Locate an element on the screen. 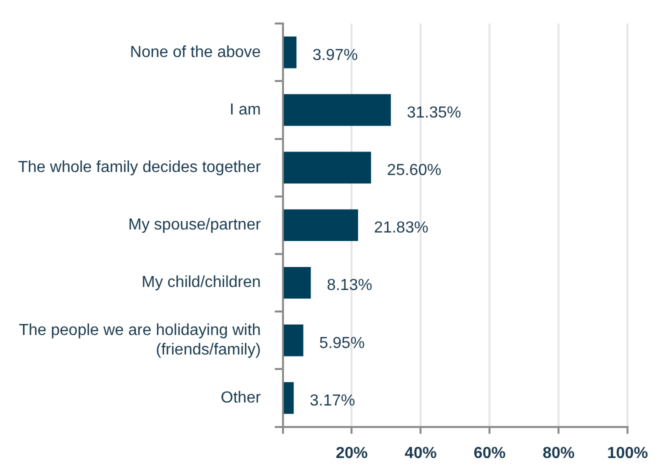 This screenshot has width=658, height=475. data-label: 3.97% is located at coordinates (335, 55).